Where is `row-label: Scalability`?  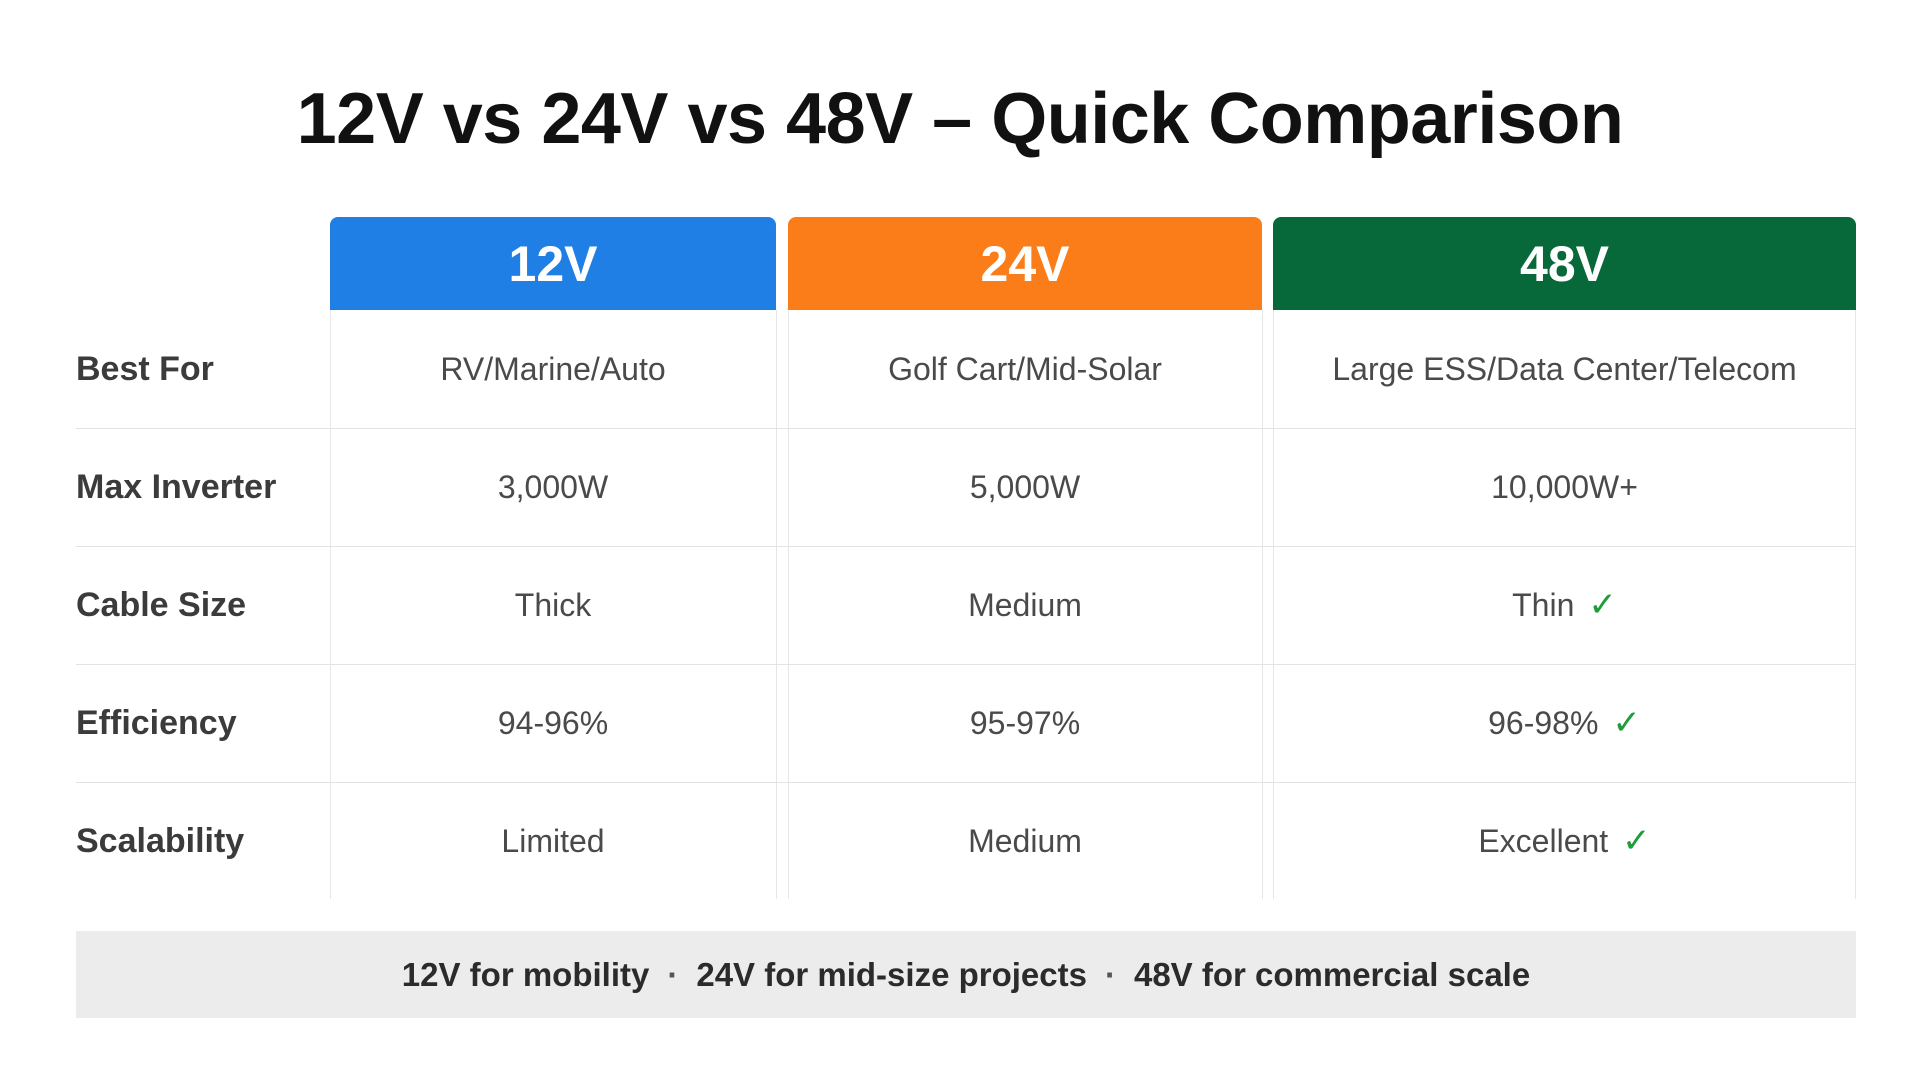
row-label: Scalability is located at coordinates (160, 840).